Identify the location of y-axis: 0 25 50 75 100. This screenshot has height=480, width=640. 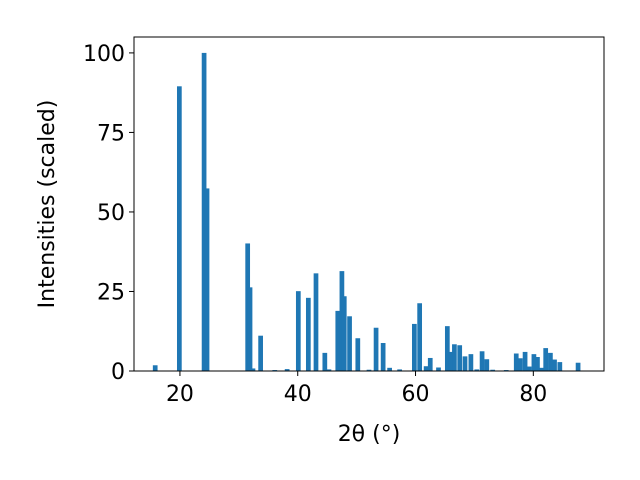
(108, 213).